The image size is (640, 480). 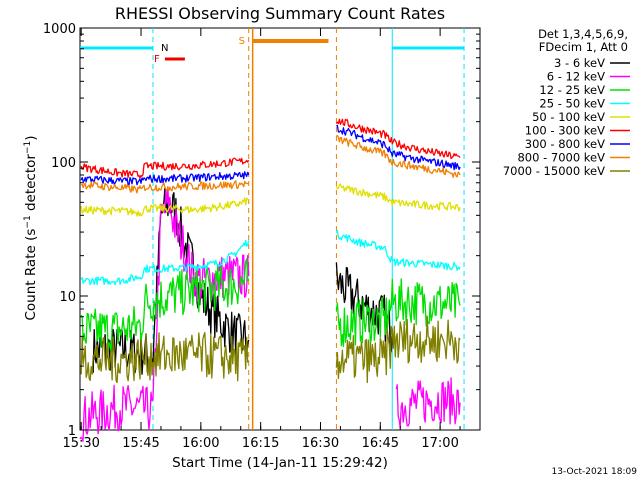 What do you see at coordinates (576, 77) in the screenshot?
I see `legend-entry-label: 6 - 12 keV` at bounding box center [576, 77].